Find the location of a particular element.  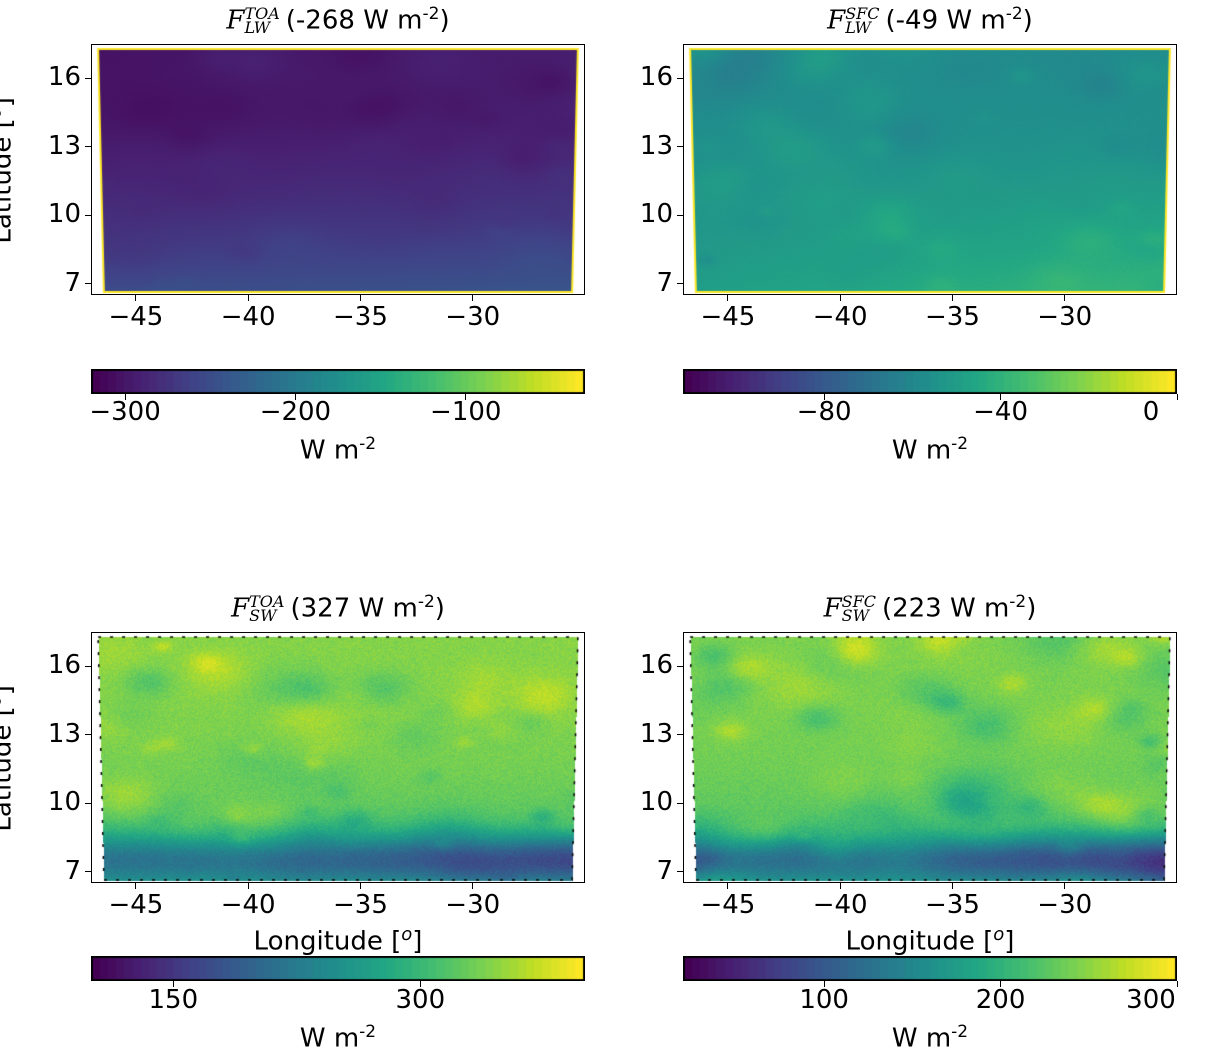

title-scripts: SFC LW is located at coordinates (862, 21).